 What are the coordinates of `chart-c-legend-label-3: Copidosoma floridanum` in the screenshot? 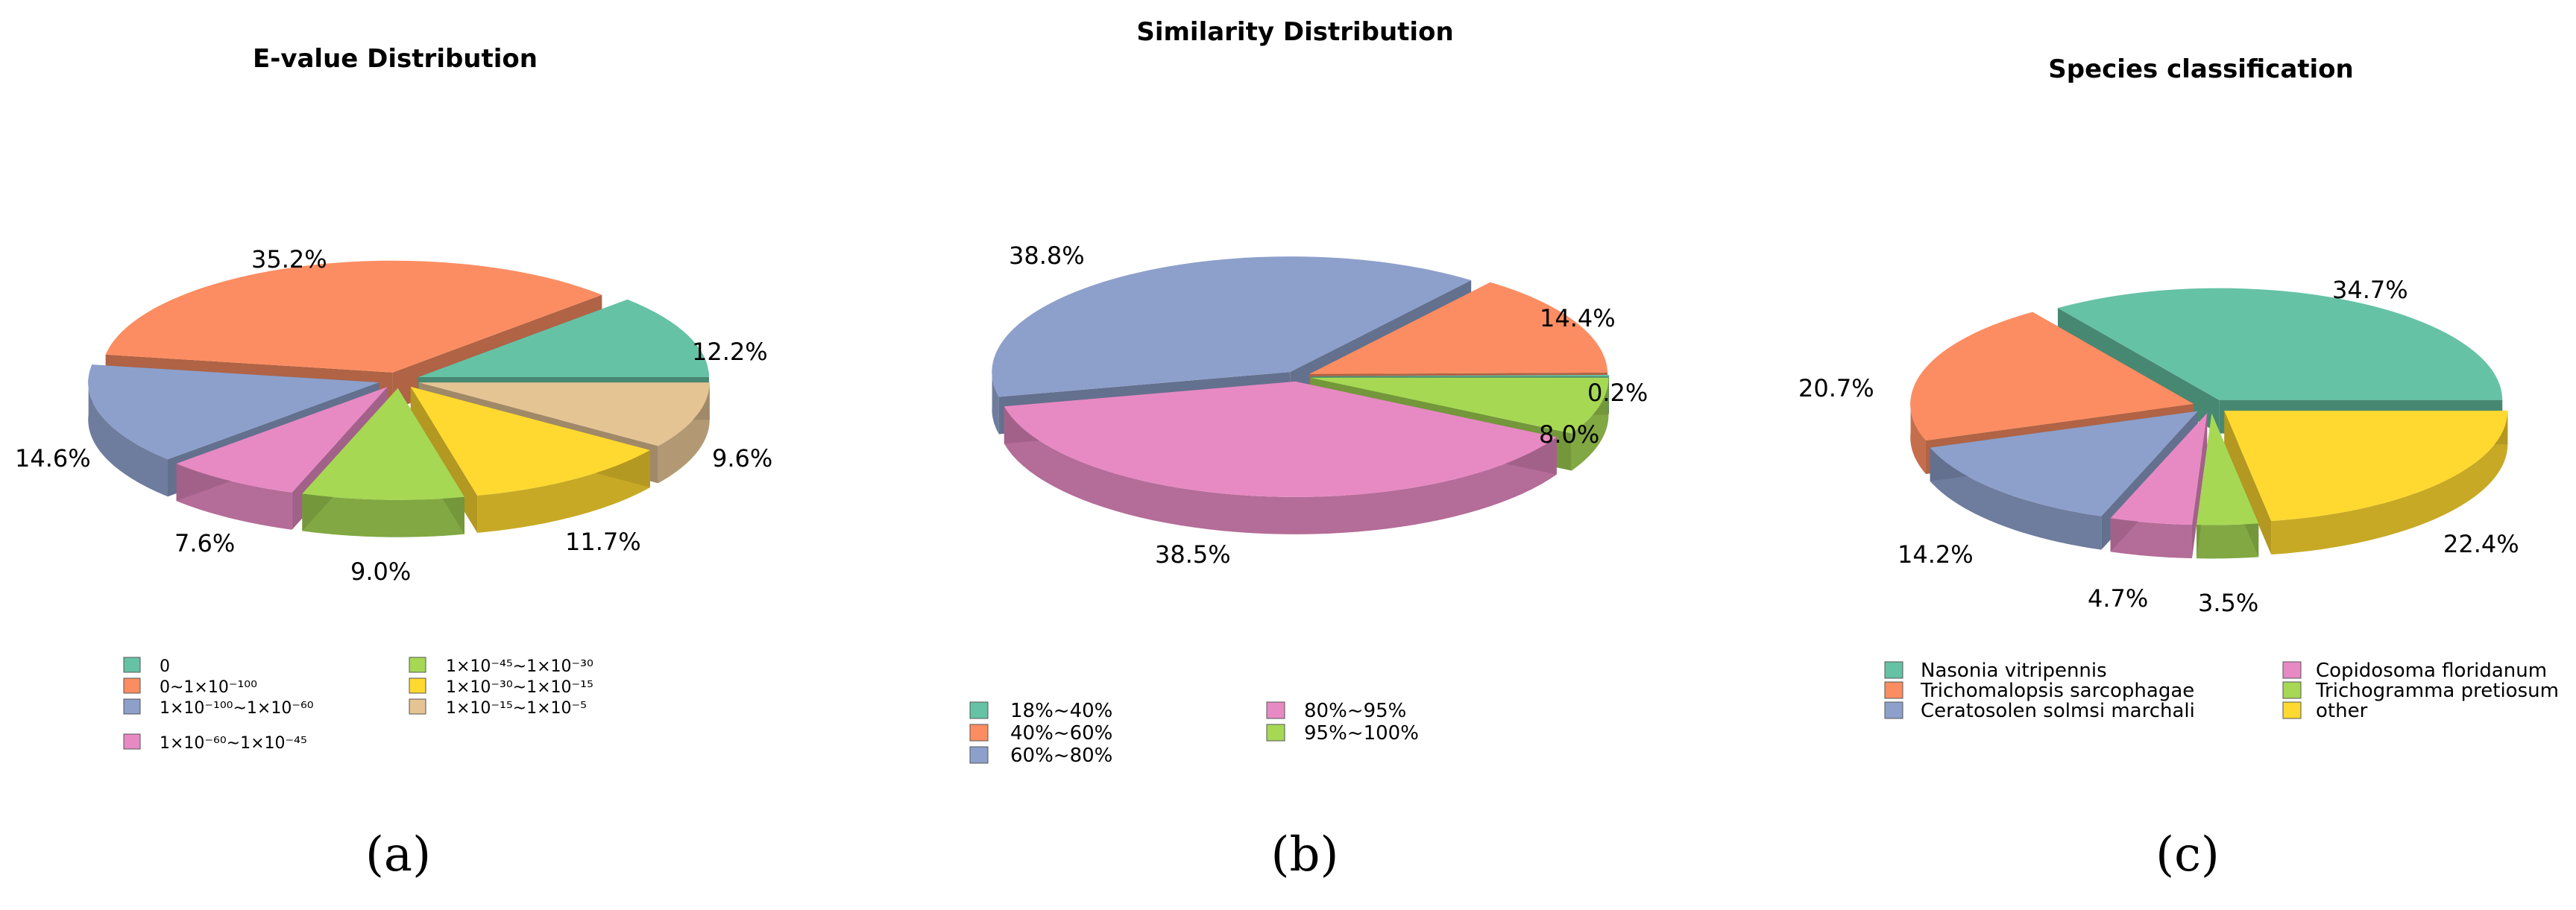 It's located at (2431, 671).